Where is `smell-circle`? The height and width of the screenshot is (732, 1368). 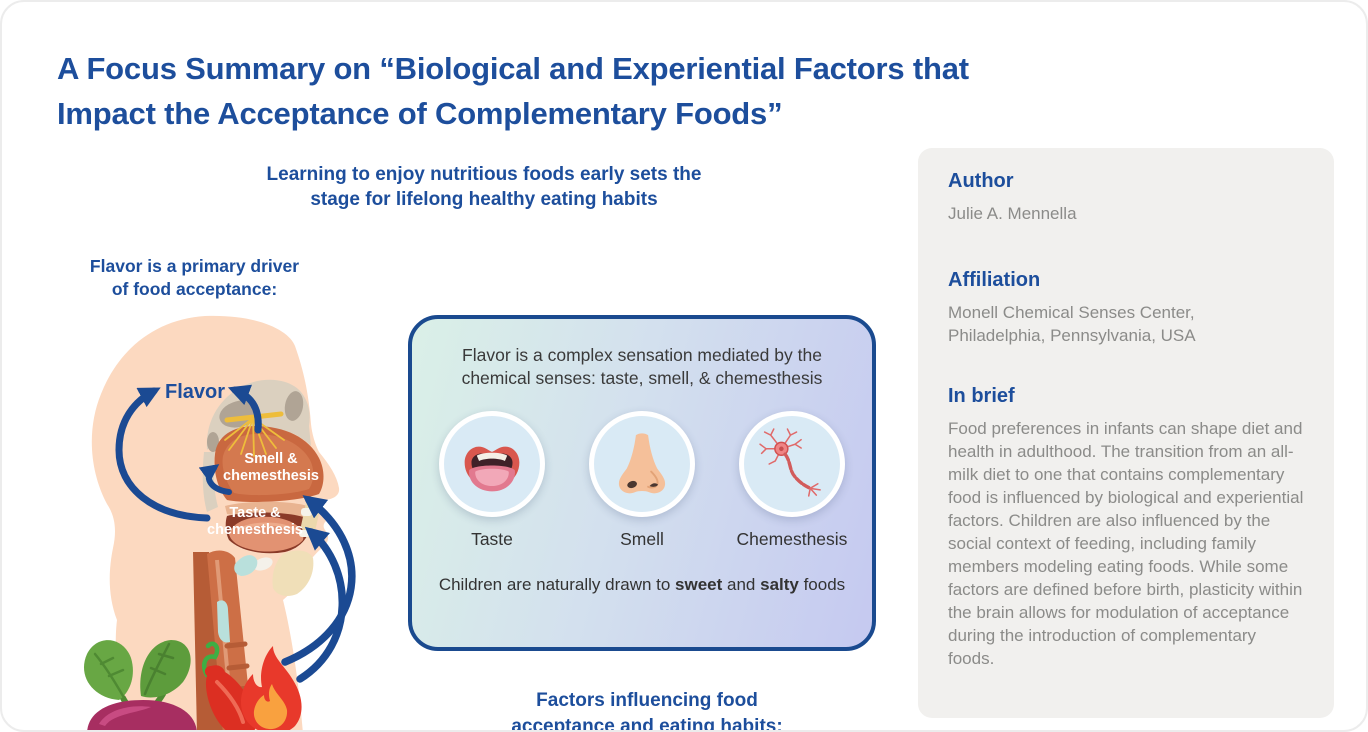
smell-circle is located at coordinates (642, 464).